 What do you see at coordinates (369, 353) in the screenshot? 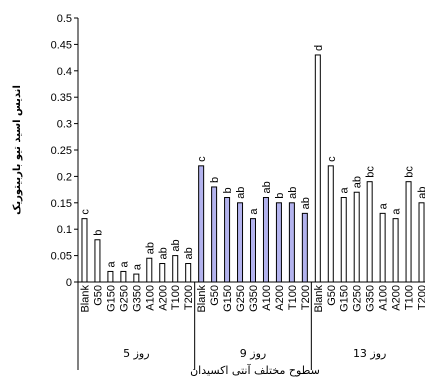
I see `group-label: روز 13` at bounding box center [369, 353].